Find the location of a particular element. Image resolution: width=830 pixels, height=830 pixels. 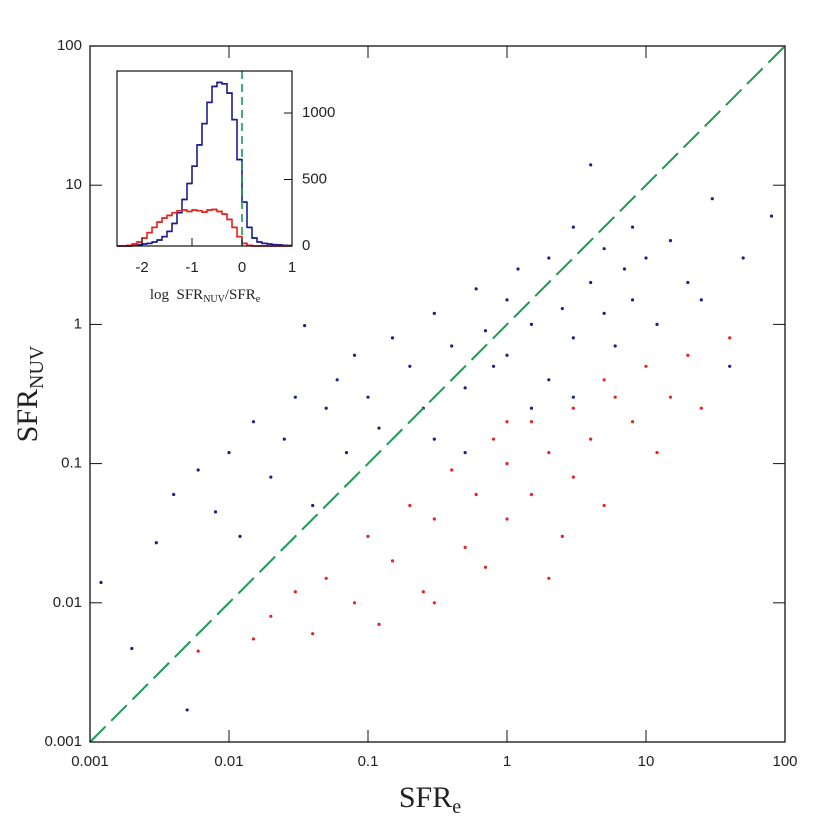

y-tick-label: 100 is located at coordinates (69, 45).